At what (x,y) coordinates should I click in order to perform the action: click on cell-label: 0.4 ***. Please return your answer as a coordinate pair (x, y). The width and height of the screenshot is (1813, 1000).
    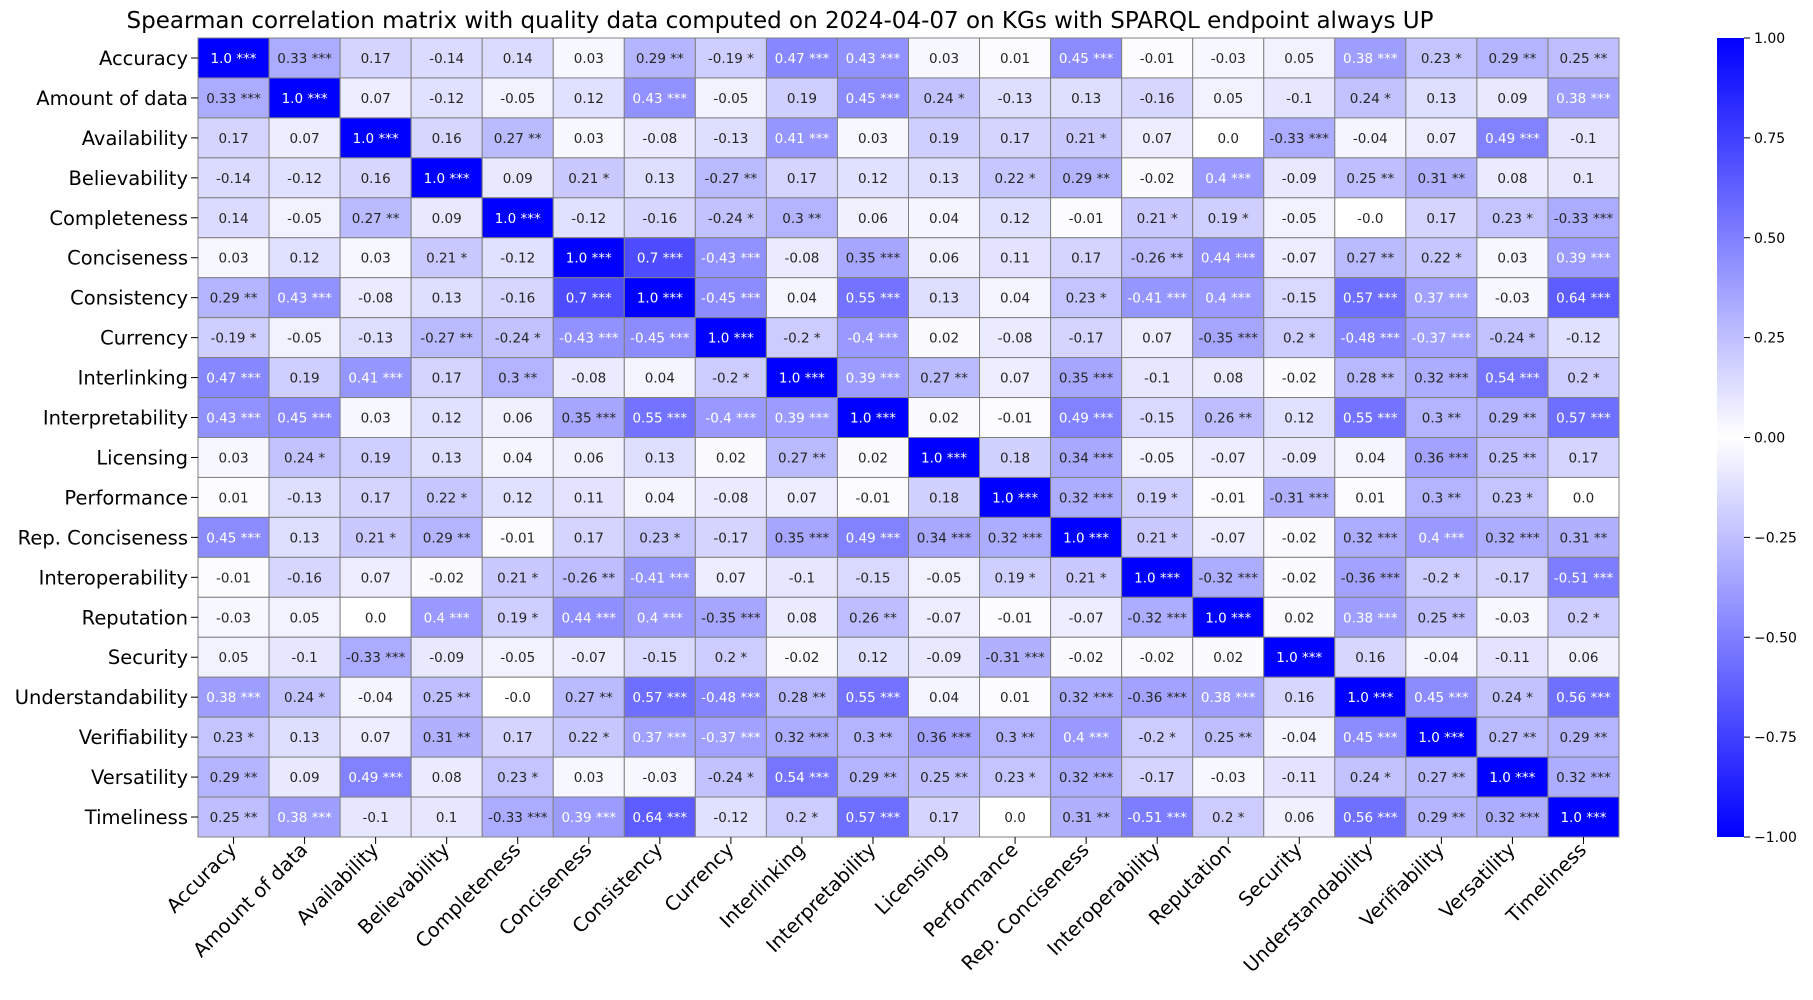
    Looking at the image, I should click on (447, 618).